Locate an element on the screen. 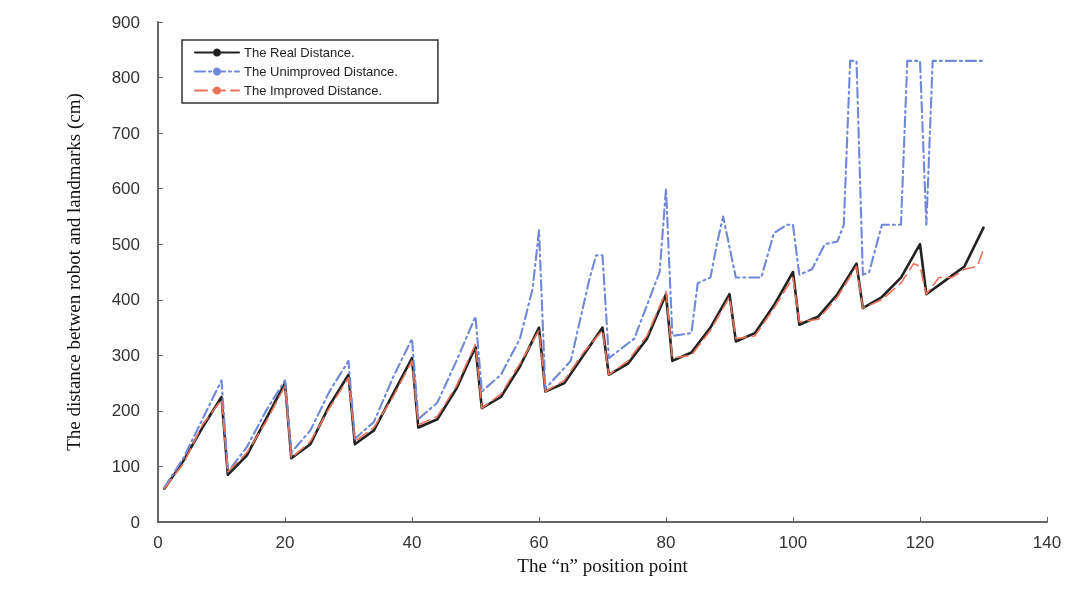 This screenshot has height=603, width=1079. y-tick-label: 400 is located at coordinates (125, 300).